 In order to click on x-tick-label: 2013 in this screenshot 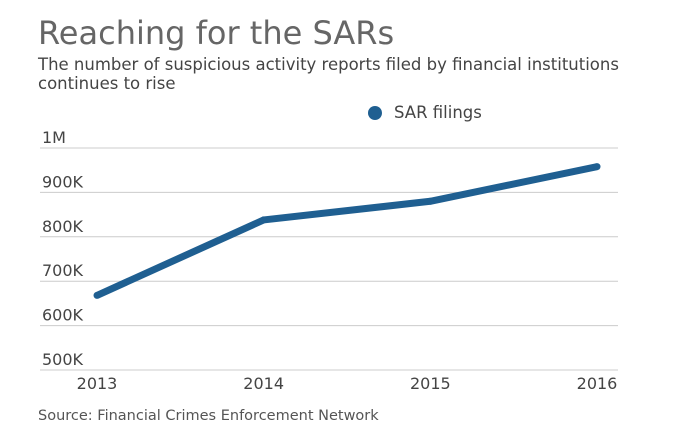, I will do `click(97, 383)`.